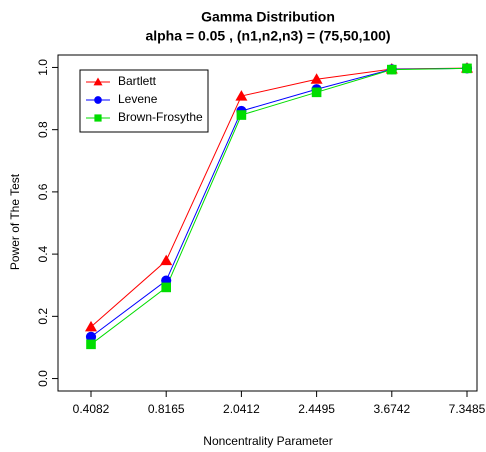 The height and width of the screenshot is (452, 486). What do you see at coordinates (267, 441) in the screenshot?
I see `x-axis-label: Noncentrality Parameter` at bounding box center [267, 441].